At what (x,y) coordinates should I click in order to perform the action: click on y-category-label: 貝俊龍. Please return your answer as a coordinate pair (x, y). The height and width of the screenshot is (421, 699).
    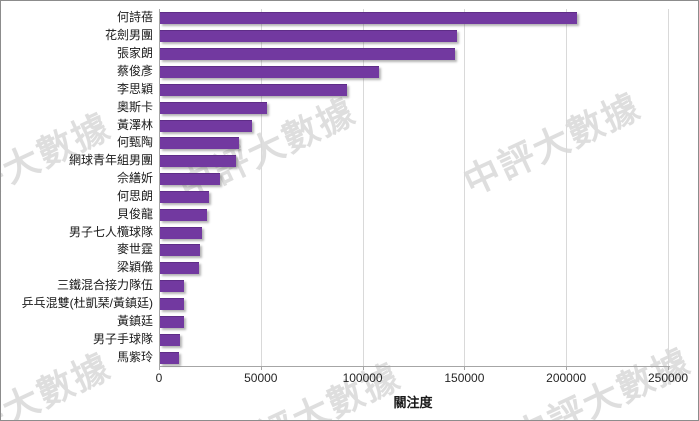
    Looking at the image, I should click on (134, 213).